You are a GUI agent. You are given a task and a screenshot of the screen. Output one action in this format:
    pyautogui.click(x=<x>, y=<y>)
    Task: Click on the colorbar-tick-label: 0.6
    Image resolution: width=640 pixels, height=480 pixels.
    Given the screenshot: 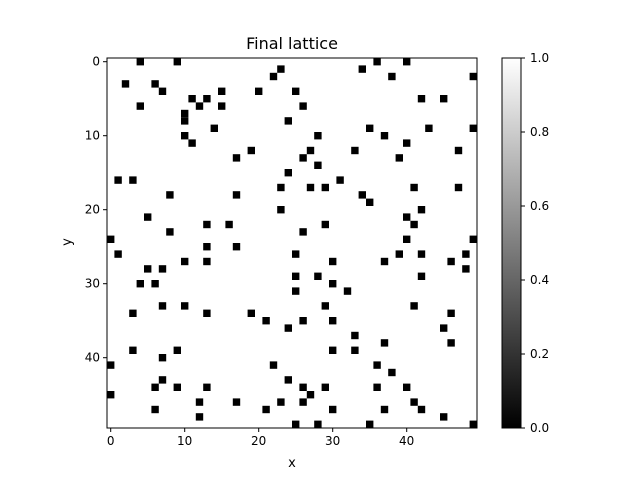 What is the action you would take?
    pyautogui.click(x=539, y=206)
    